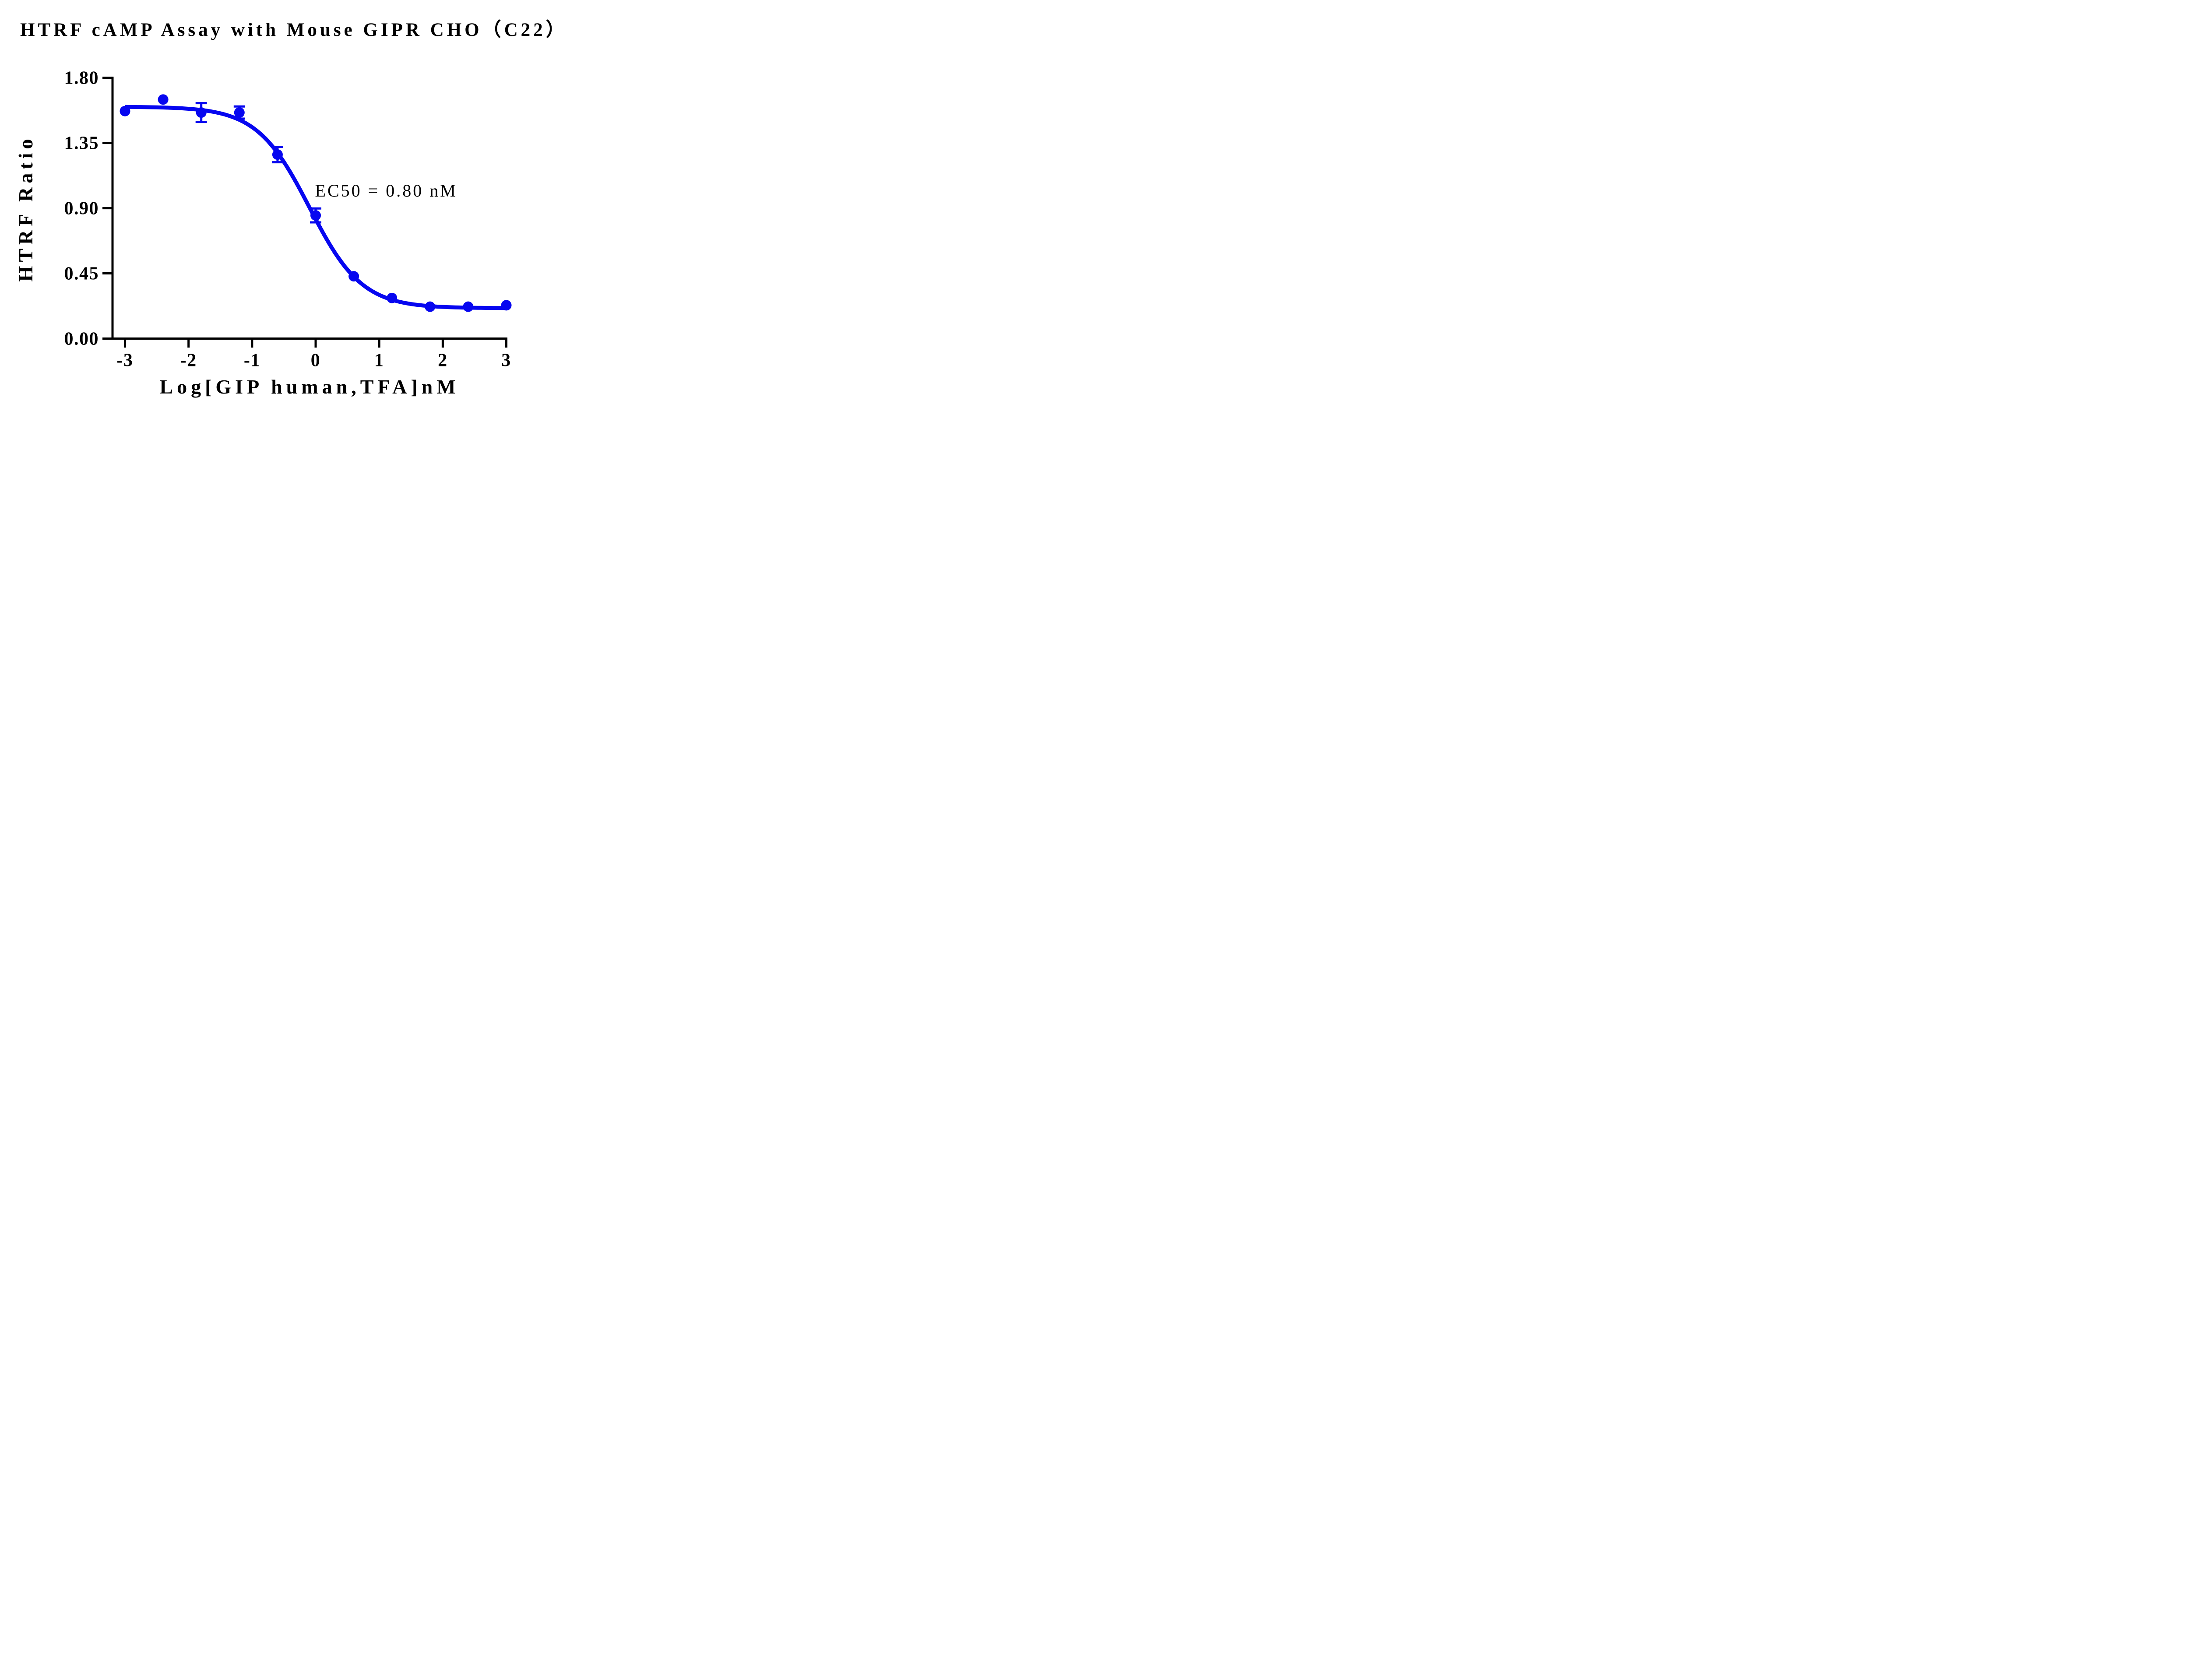 This screenshot has width=2189, height=1680. Describe the element at coordinates (82, 274) in the screenshot. I see `y-tick-label: 0.45` at that location.